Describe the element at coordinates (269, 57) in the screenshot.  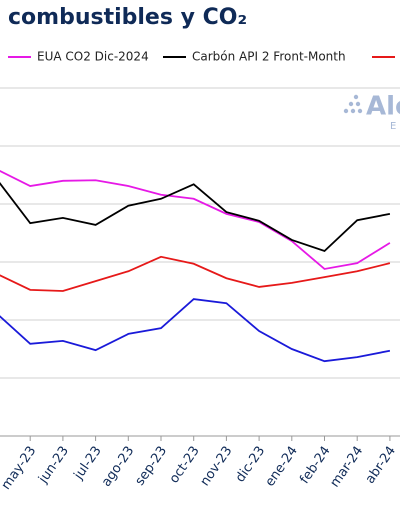
I see `legend-label: Carbón API 2 Front-Month` at that location.